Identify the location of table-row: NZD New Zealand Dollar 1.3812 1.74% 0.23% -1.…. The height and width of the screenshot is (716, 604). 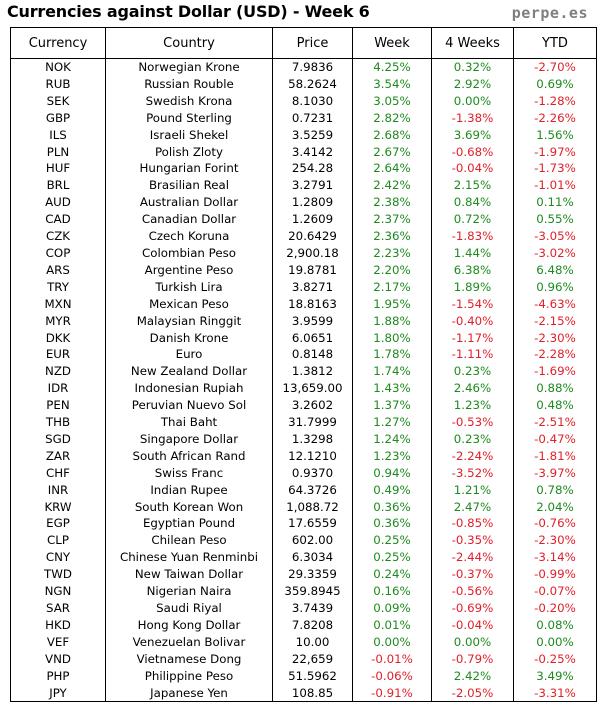
(303, 372).